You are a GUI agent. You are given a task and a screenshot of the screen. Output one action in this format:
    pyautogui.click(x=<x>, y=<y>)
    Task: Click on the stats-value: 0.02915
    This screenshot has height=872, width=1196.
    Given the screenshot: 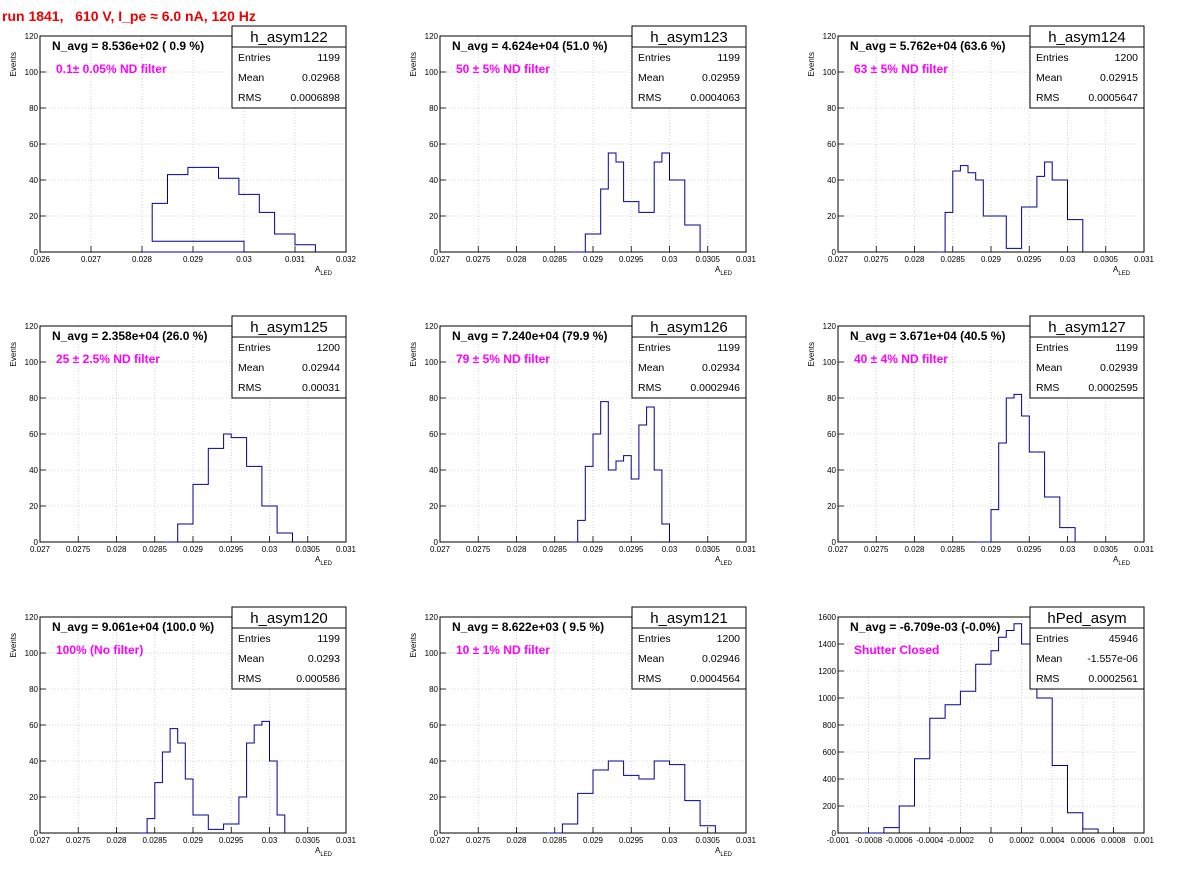 What is the action you would take?
    pyautogui.click(x=1119, y=78)
    